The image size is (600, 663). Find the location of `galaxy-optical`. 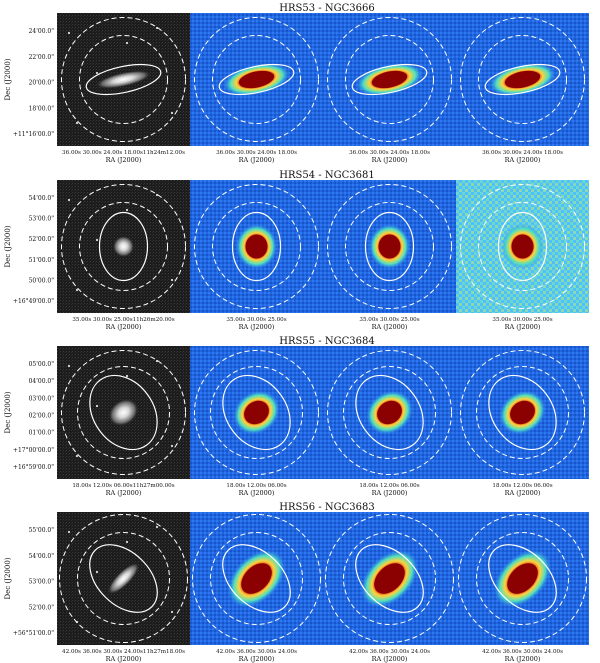

galaxy-optical is located at coordinates (123, 246).